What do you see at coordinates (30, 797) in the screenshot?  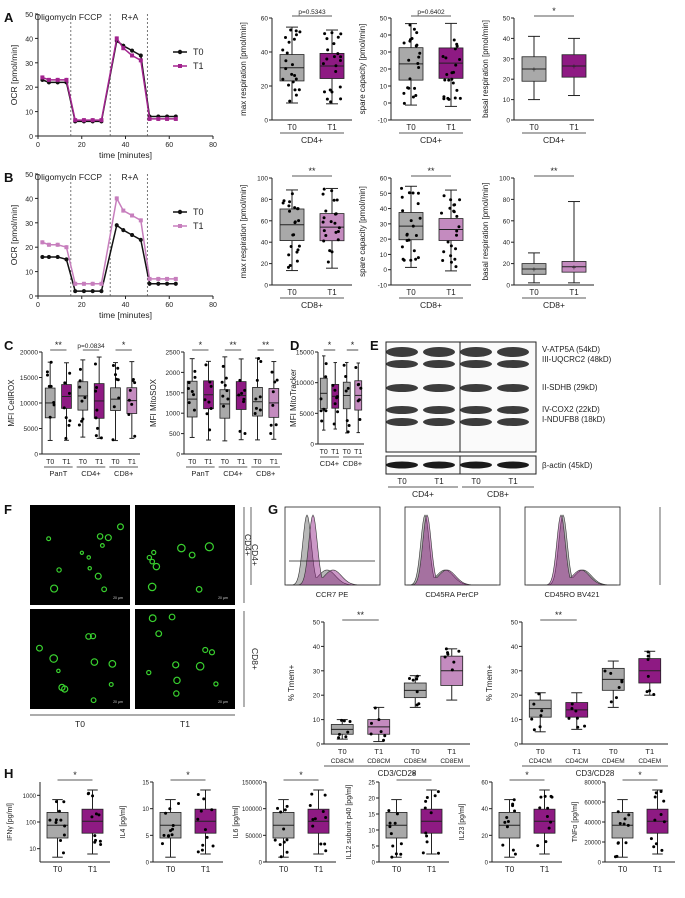 I see `y-tick-label: 1000` at bounding box center [30, 797].